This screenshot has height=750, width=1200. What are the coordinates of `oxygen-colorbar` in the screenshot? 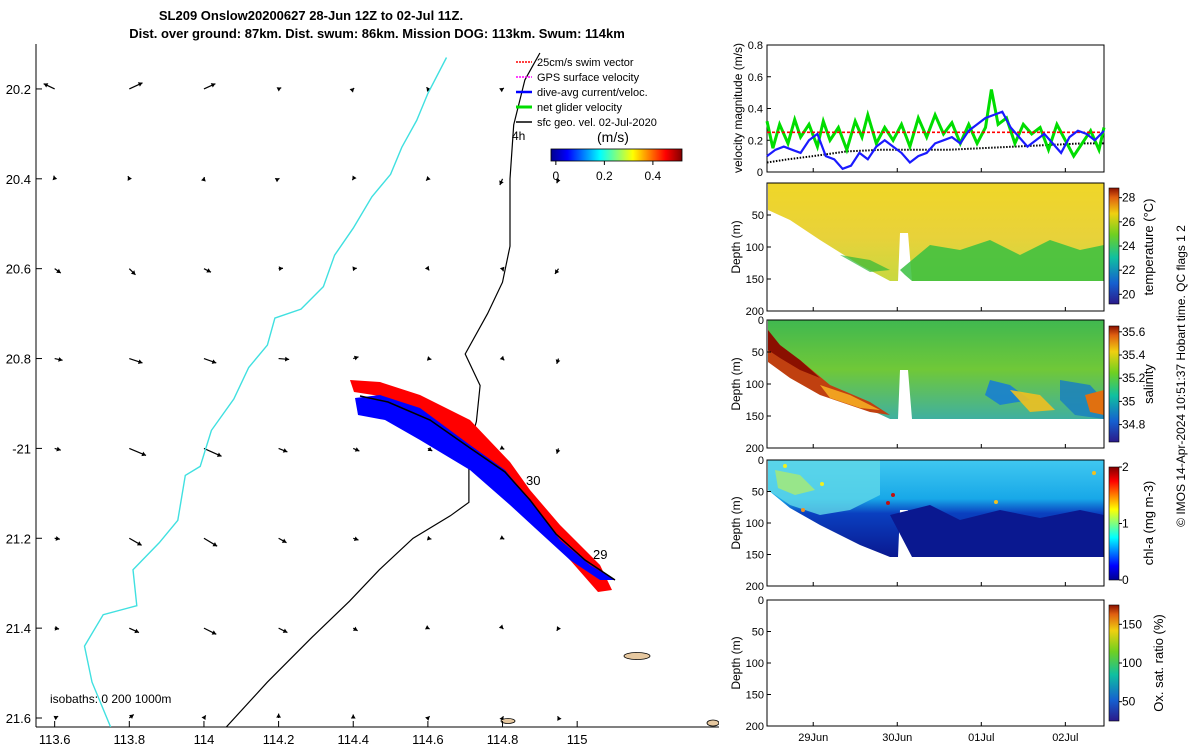 It's located at (1114, 663).